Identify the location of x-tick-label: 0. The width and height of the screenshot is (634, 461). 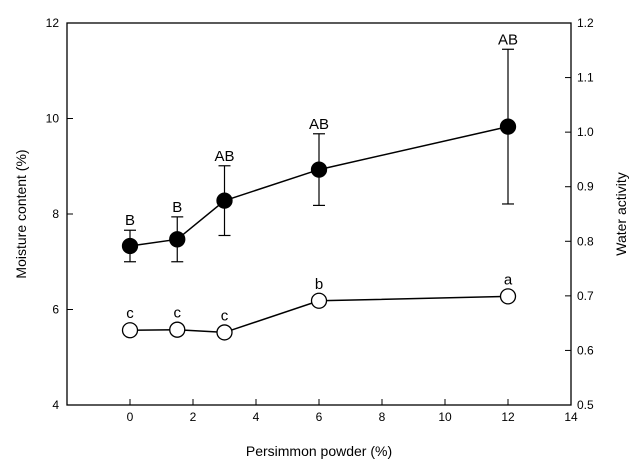
(130, 417).